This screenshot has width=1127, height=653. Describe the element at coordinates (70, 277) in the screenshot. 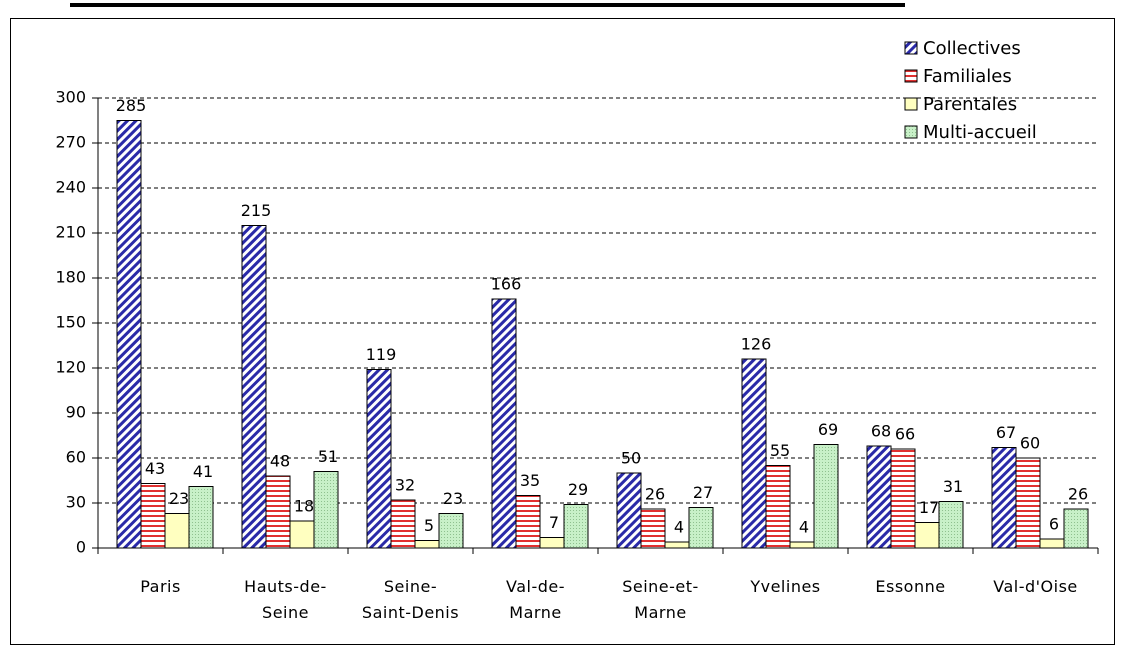

I see `y-tick-label: 180` at that location.